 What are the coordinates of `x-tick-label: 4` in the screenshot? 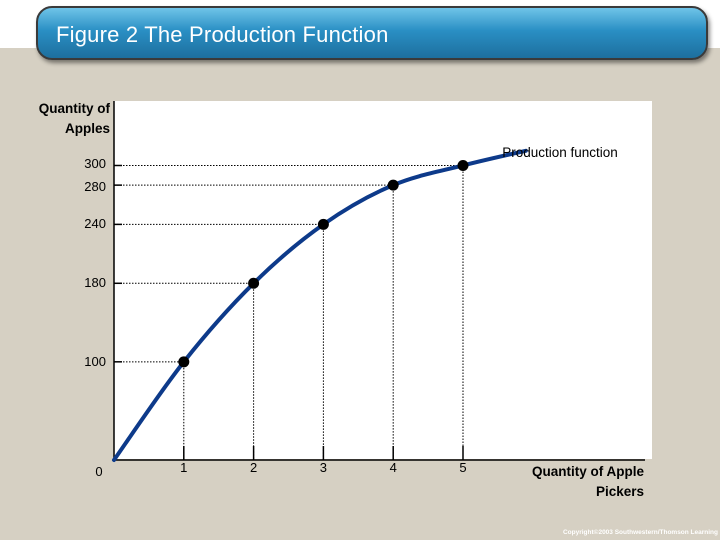 It's located at (393, 467).